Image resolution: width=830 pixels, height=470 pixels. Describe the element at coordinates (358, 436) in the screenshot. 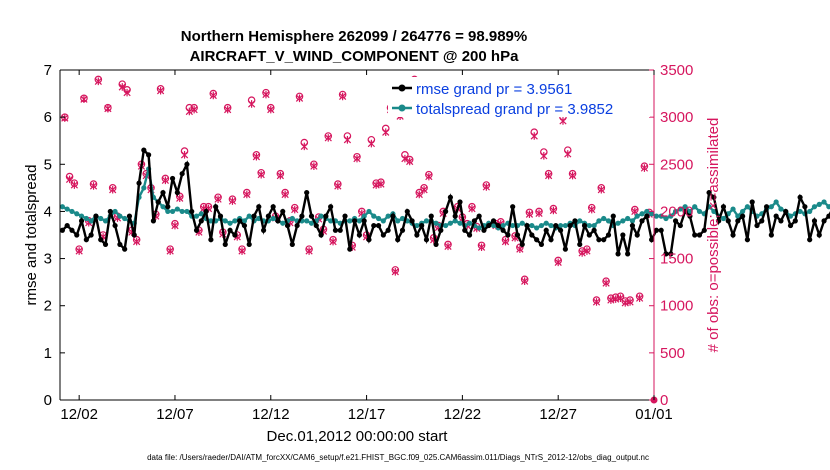

I see `x-axis-label: Dec.01,2012 00:00:00 start` at that location.